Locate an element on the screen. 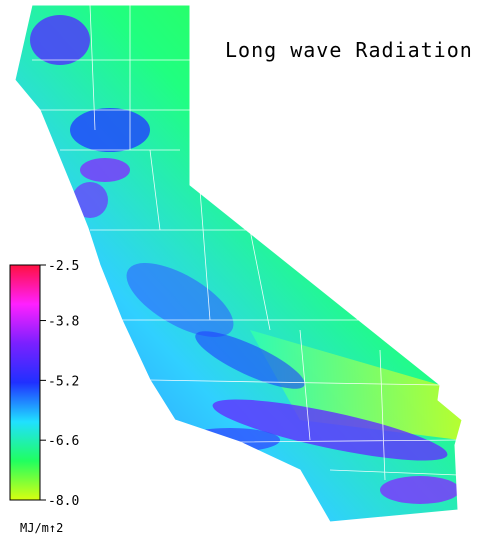  colorbar-unit: MJ/m↑2 is located at coordinates (41, 528).